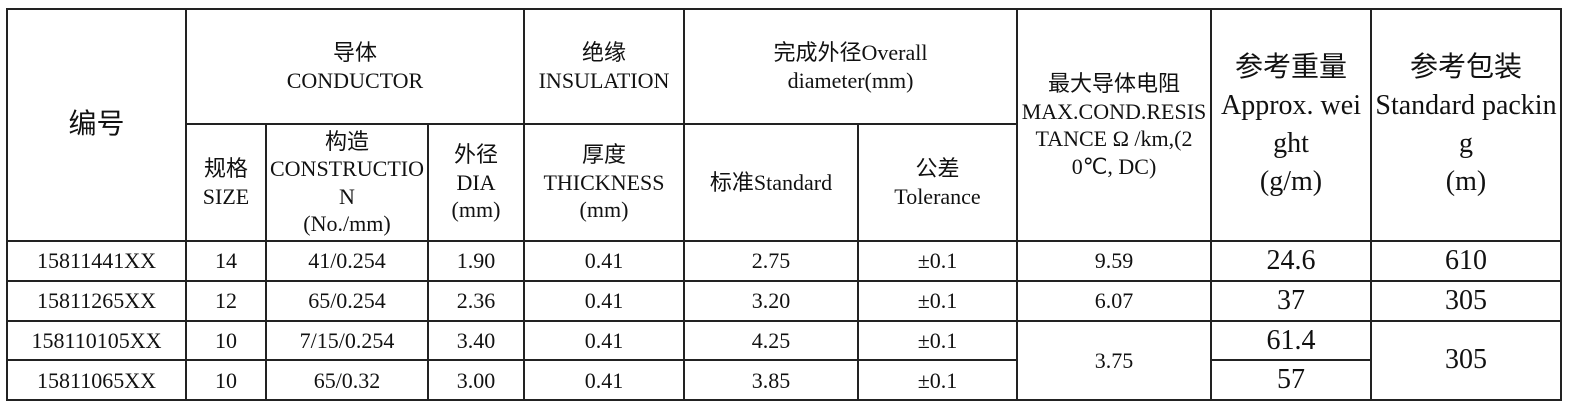  I want to click on cell: 610, so click(1466, 261).